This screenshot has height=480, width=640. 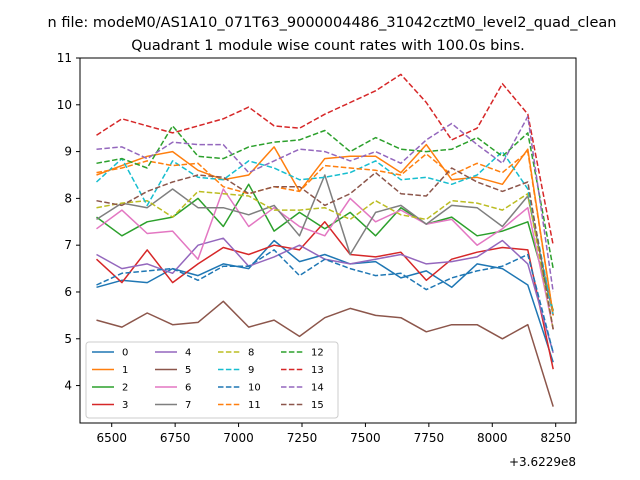 I want to click on x-tick-label: 6500, so click(x=111, y=438).